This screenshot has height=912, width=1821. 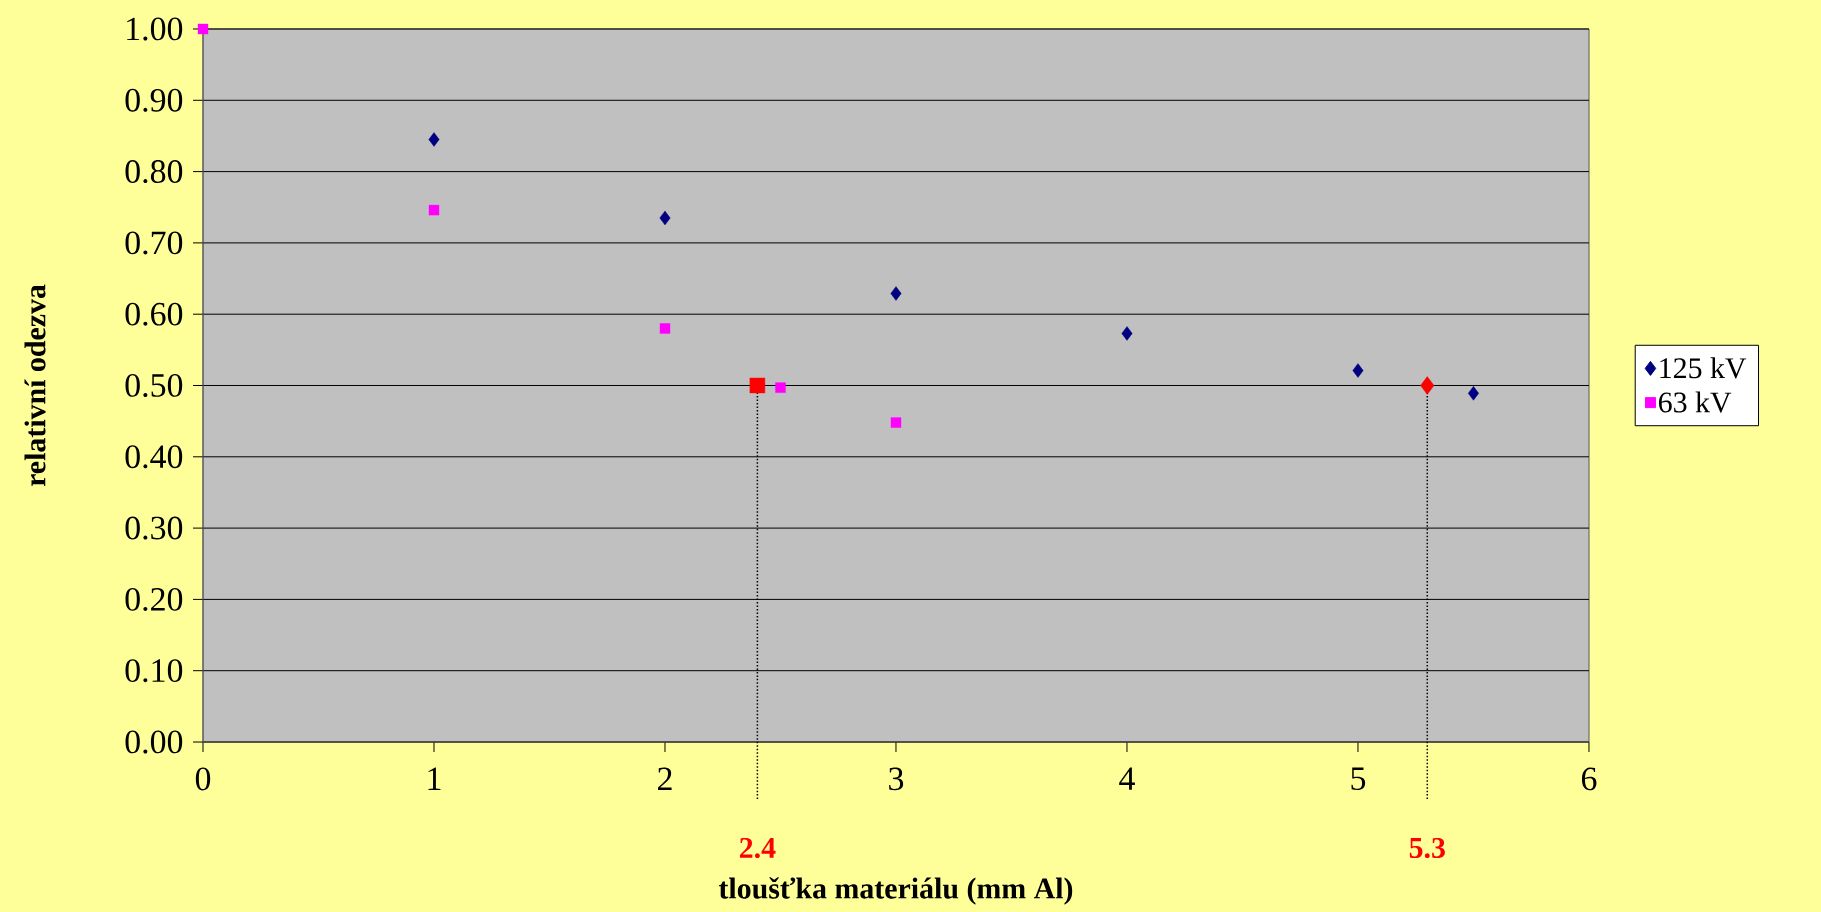 What do you see at coordinates (1695, 402) in the screenshot?
I see `legend-label: 63 kV` at bounding box center [1695, 402].